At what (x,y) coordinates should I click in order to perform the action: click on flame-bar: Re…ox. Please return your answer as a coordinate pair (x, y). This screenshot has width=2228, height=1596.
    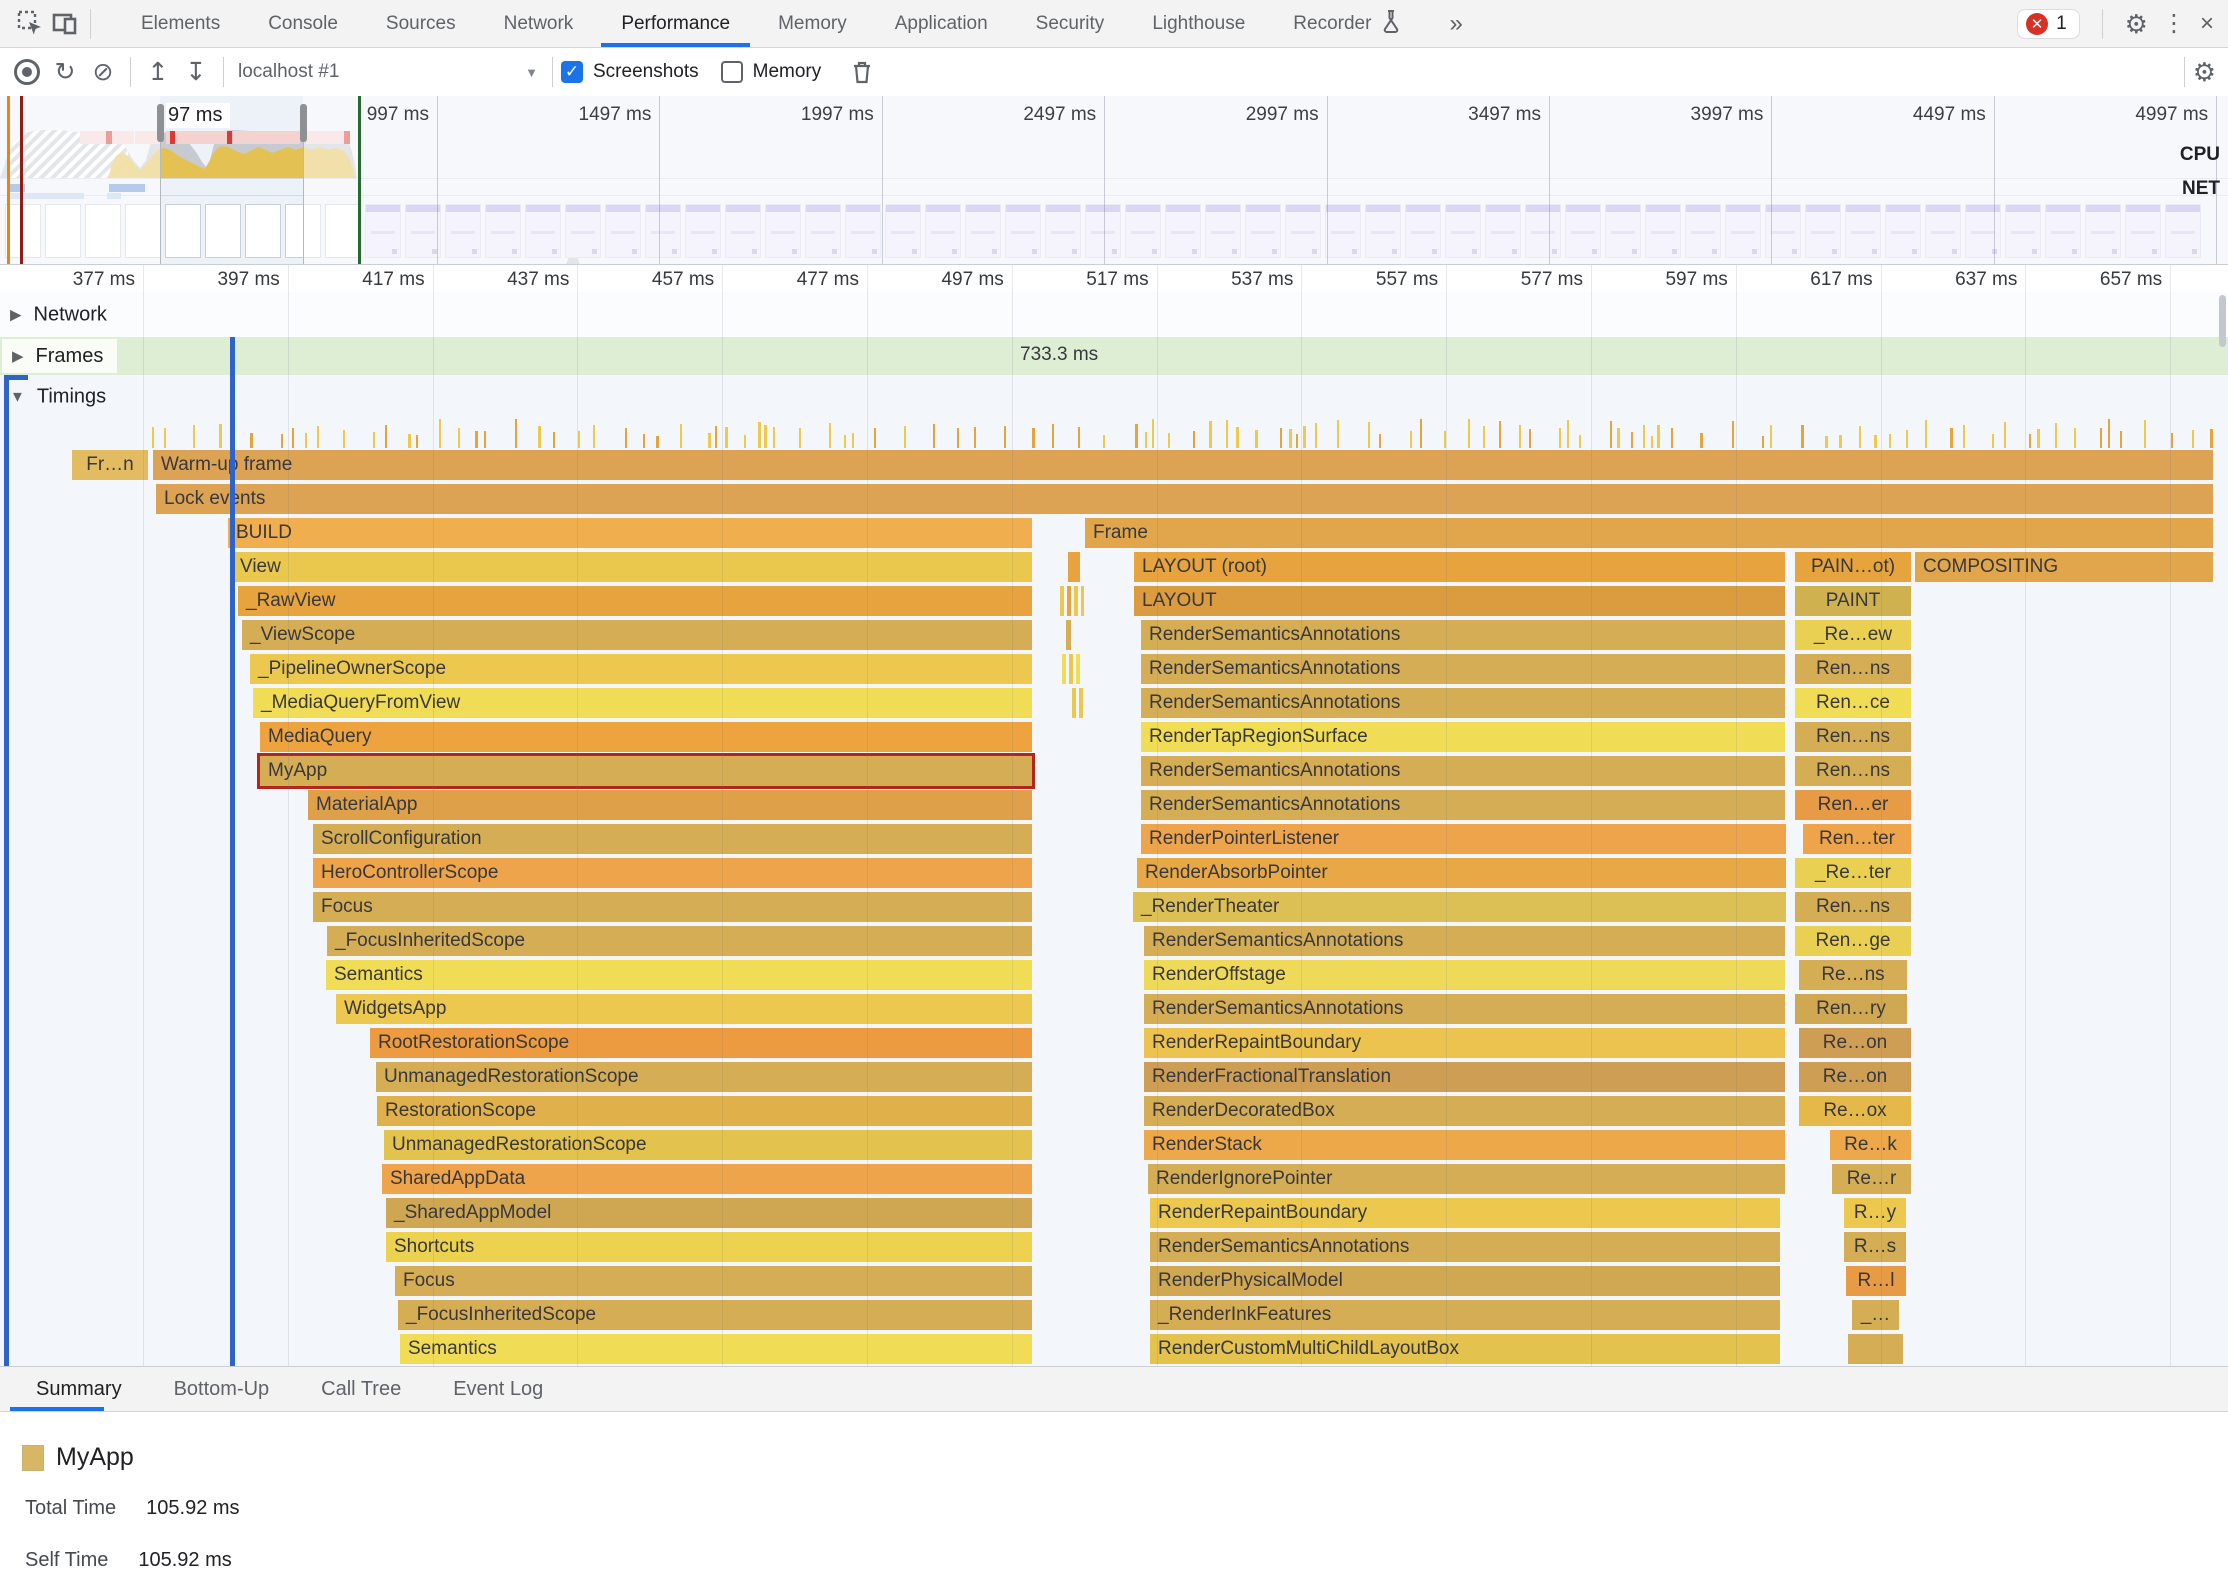
    Looking at the image, I should click on (1855, 1111).